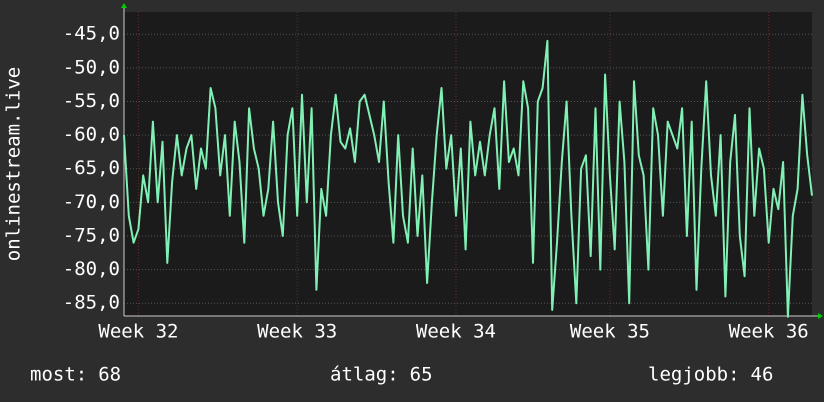 The width and height of the screenshot is (824, 402). What do you see at coordinates (694, 375) in the screenshot?
I see `legend-label: legjobb:` at bounding box center [694, 375].